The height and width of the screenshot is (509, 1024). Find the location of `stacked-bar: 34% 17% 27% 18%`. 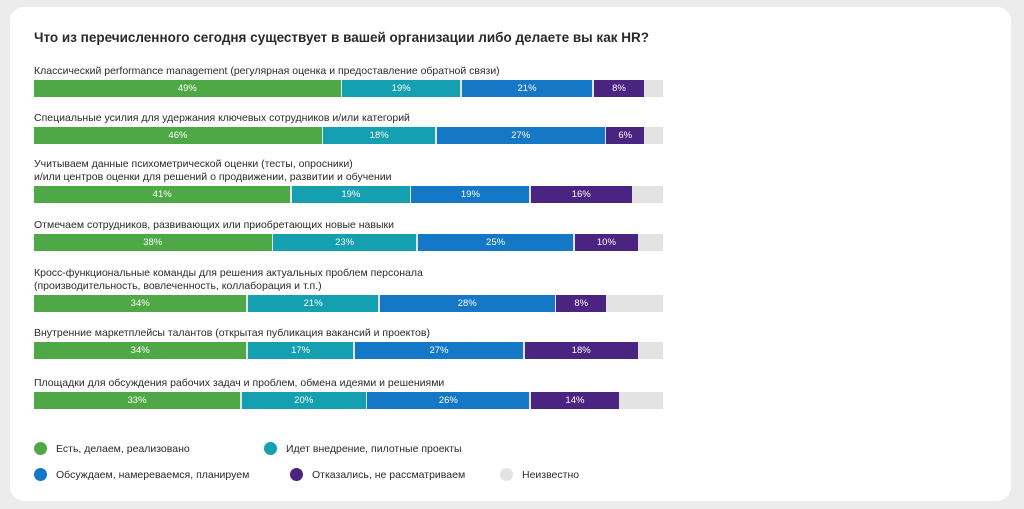

stacked-bar: 34% 17% 27% 18% is located at coordinates (348, 350).